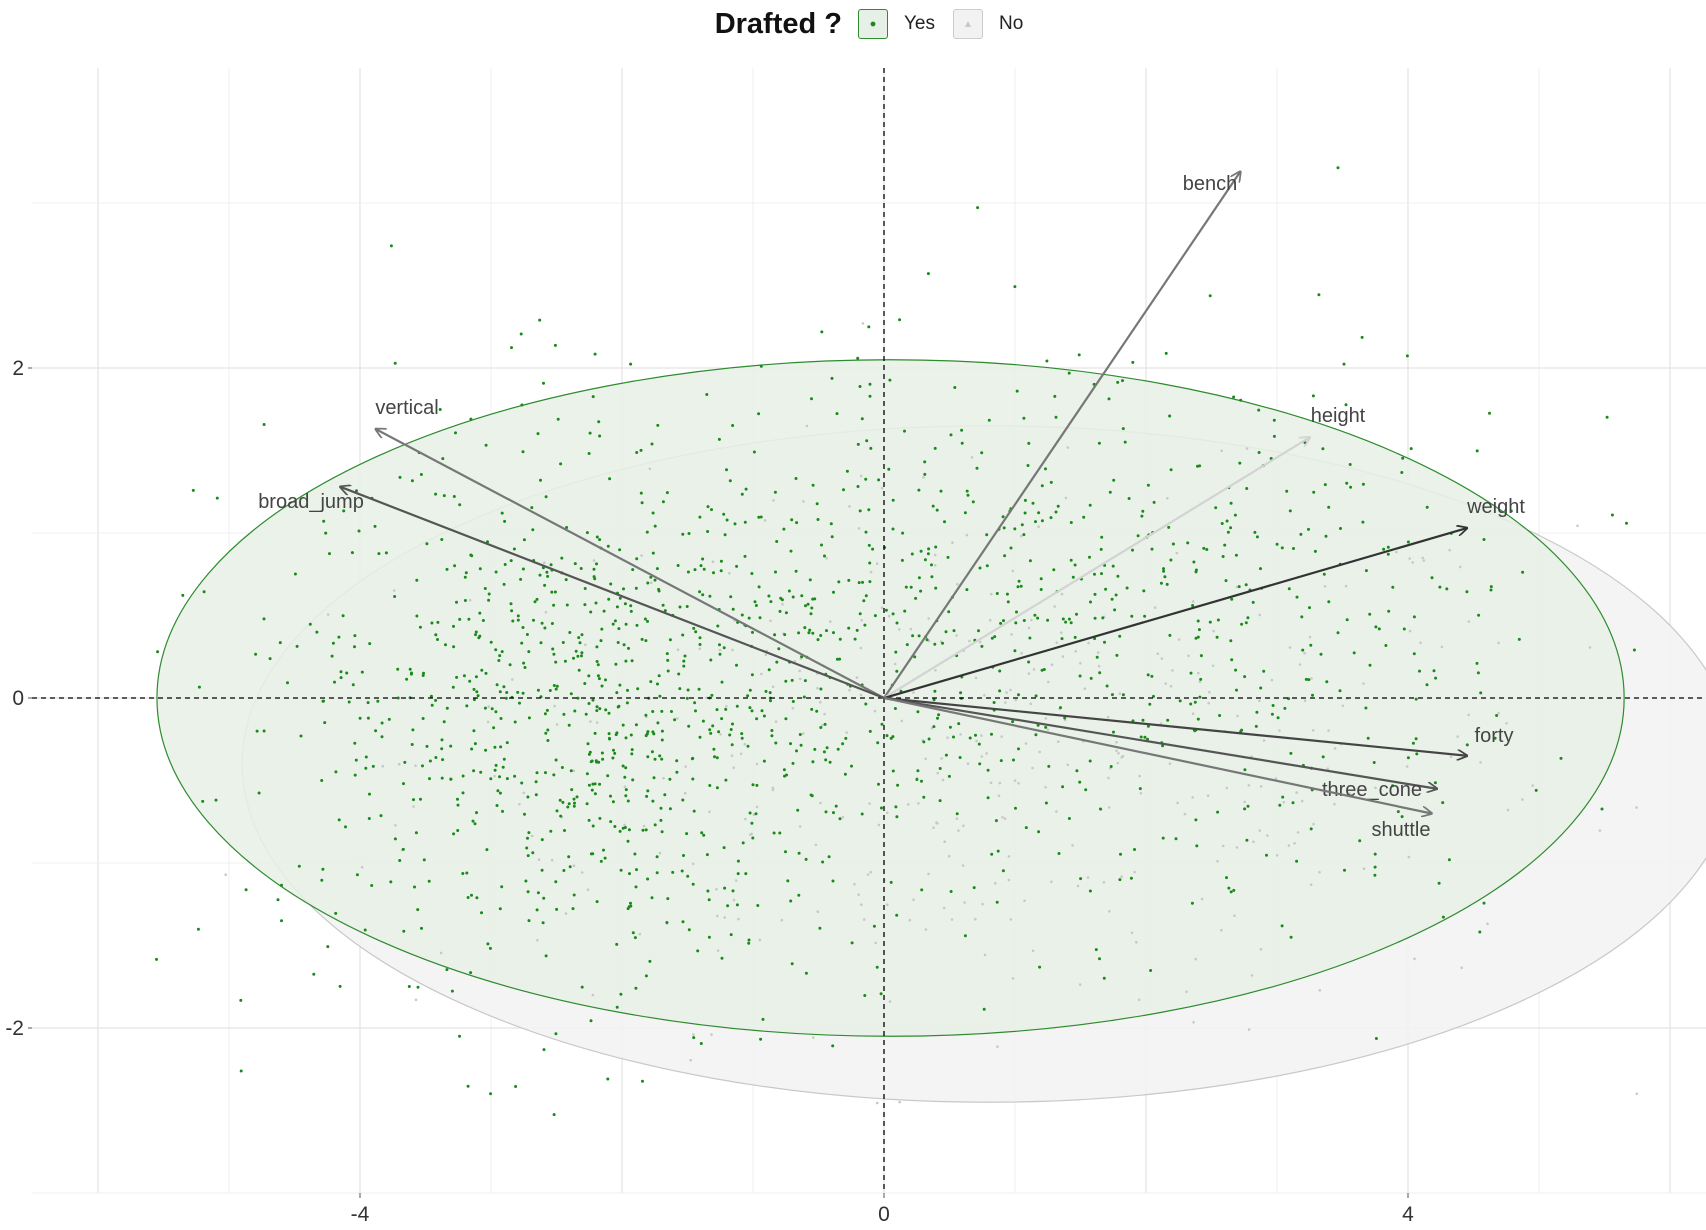  Describe the element at coordinates (968, 24) in the screenshot. I see `legend-key-no` at that location.